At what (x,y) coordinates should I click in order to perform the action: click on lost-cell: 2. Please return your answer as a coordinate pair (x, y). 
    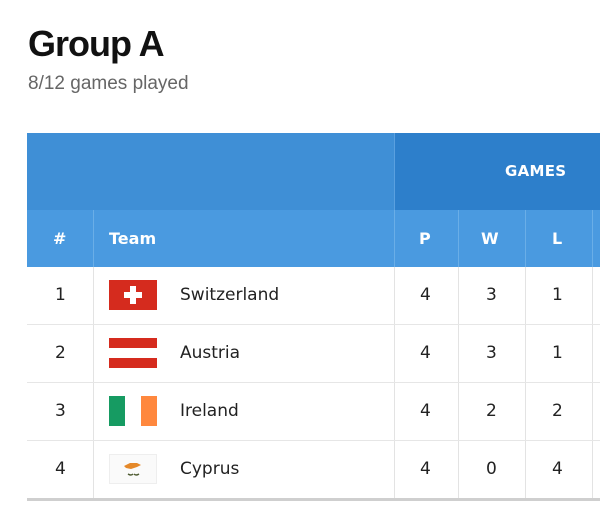
    Looking at the image, I should click on (557, 411).